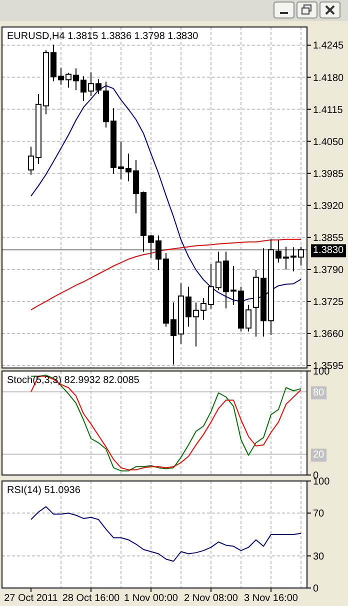 The width and height of the screenshot is (348, 606). What do you see at coordinates (328, 46) in the screenshot?
I see `y-tick-label: 1.4245` at bounding box center [328, 46].